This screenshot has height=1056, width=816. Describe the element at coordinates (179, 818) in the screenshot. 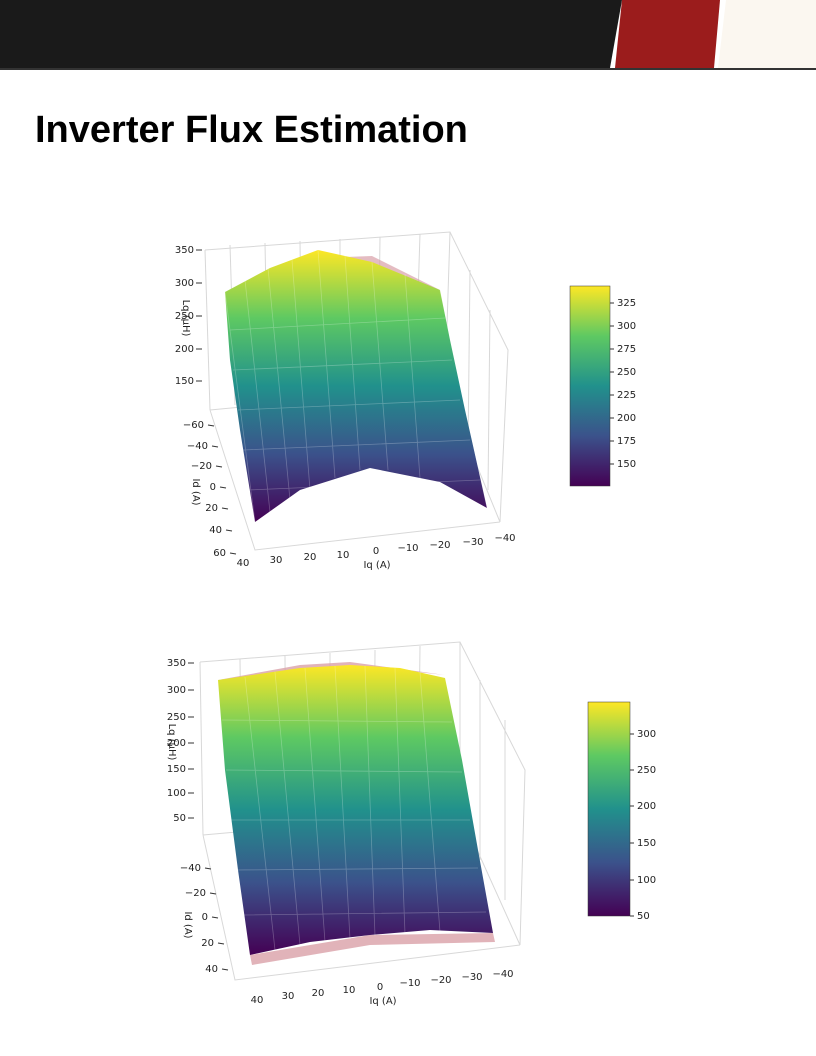

I see `z-tick-label: 50` at that location.